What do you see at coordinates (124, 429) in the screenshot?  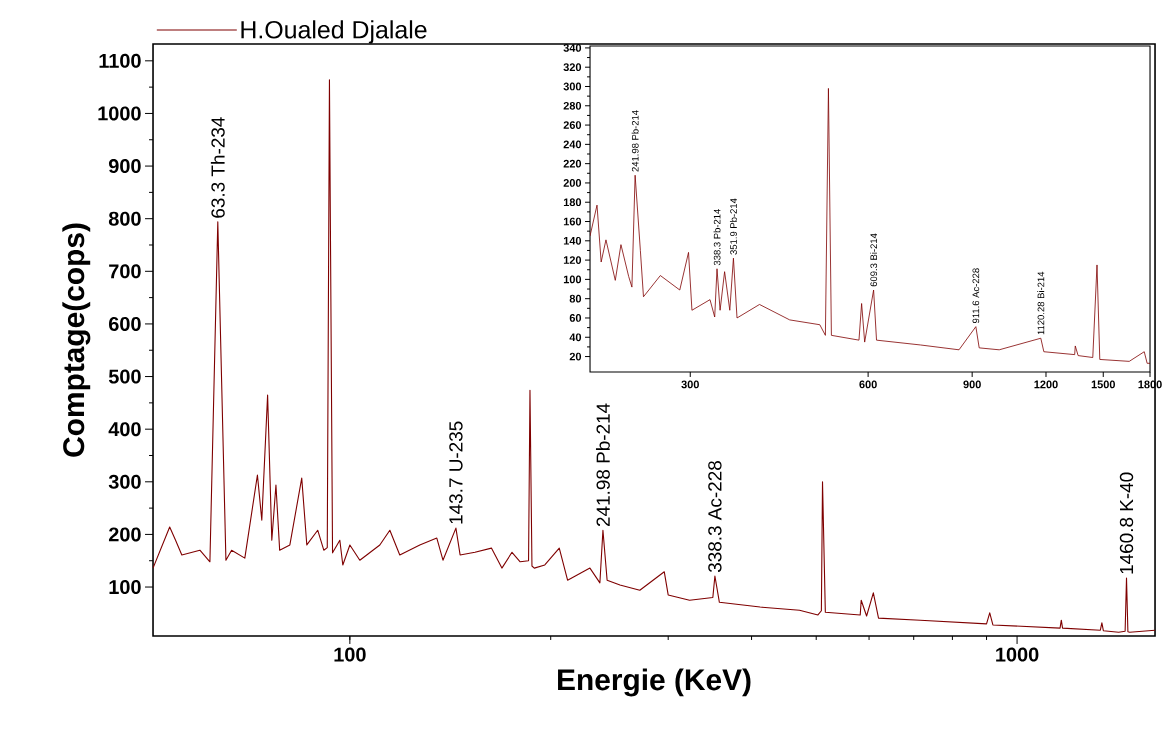 I see `y-tick-label: 400` at bounding box center [124, 429].